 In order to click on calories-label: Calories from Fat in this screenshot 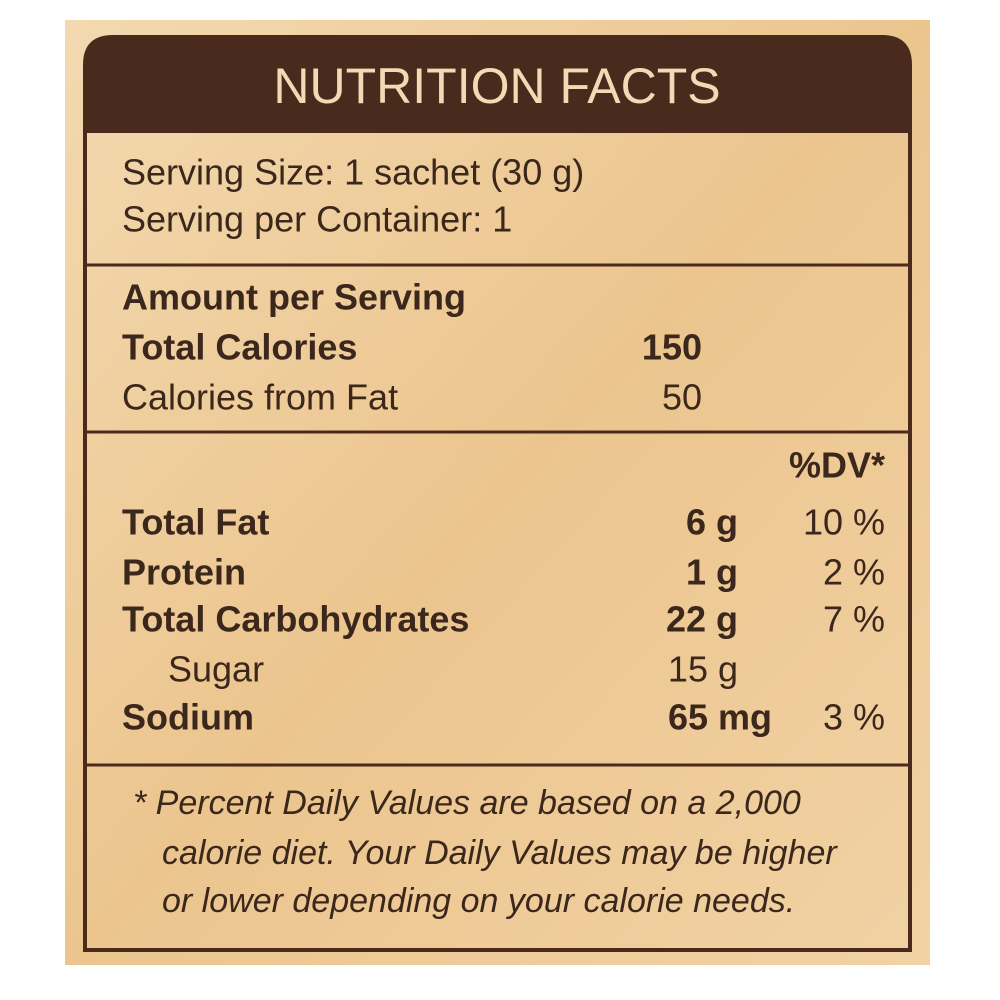, I will do `click(260, 397)`.